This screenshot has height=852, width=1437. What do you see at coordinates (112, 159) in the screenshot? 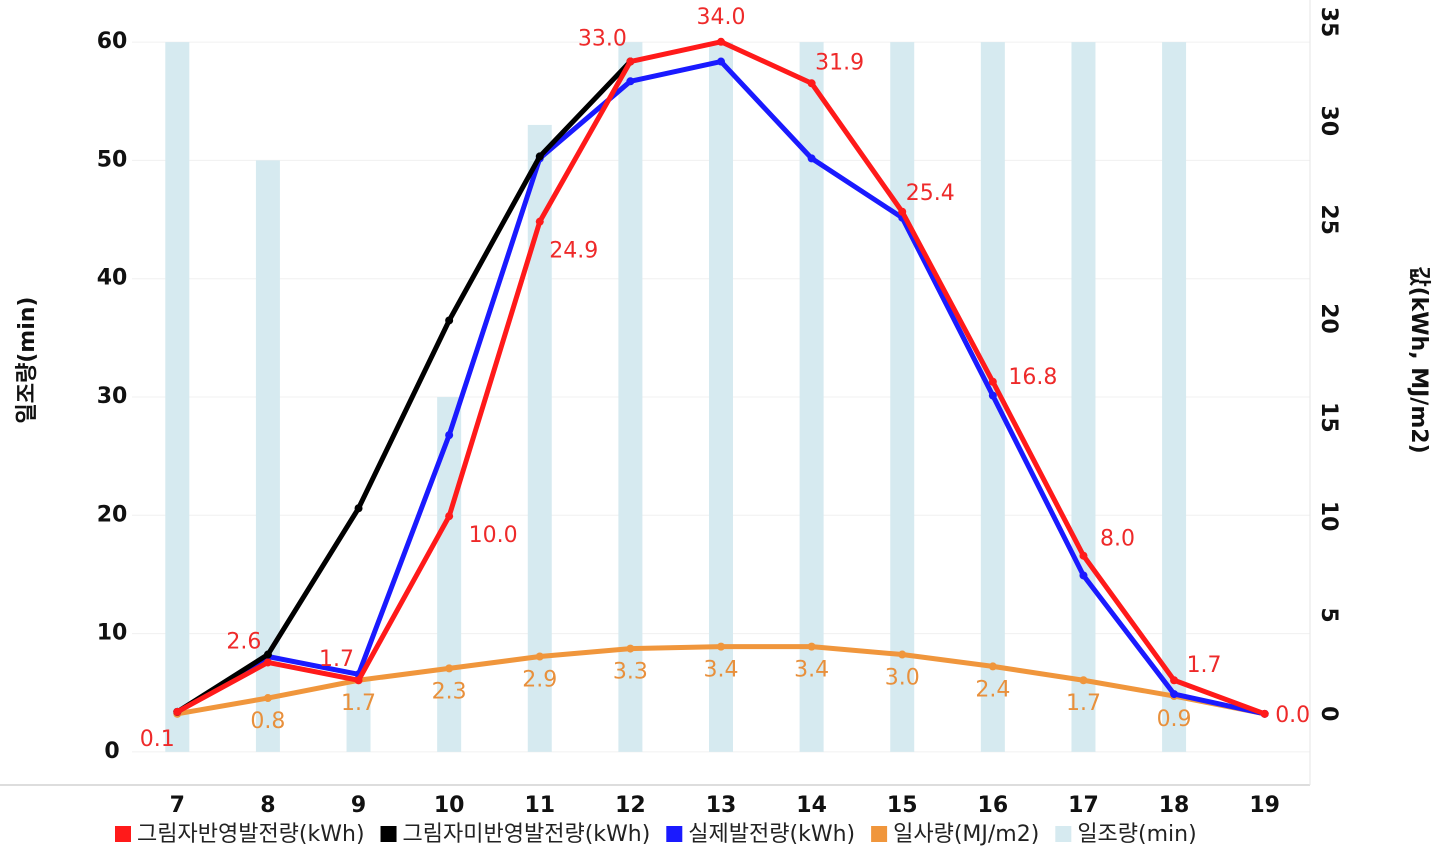
I see `y-tick-label: 50` at bounding box center [112, 159].